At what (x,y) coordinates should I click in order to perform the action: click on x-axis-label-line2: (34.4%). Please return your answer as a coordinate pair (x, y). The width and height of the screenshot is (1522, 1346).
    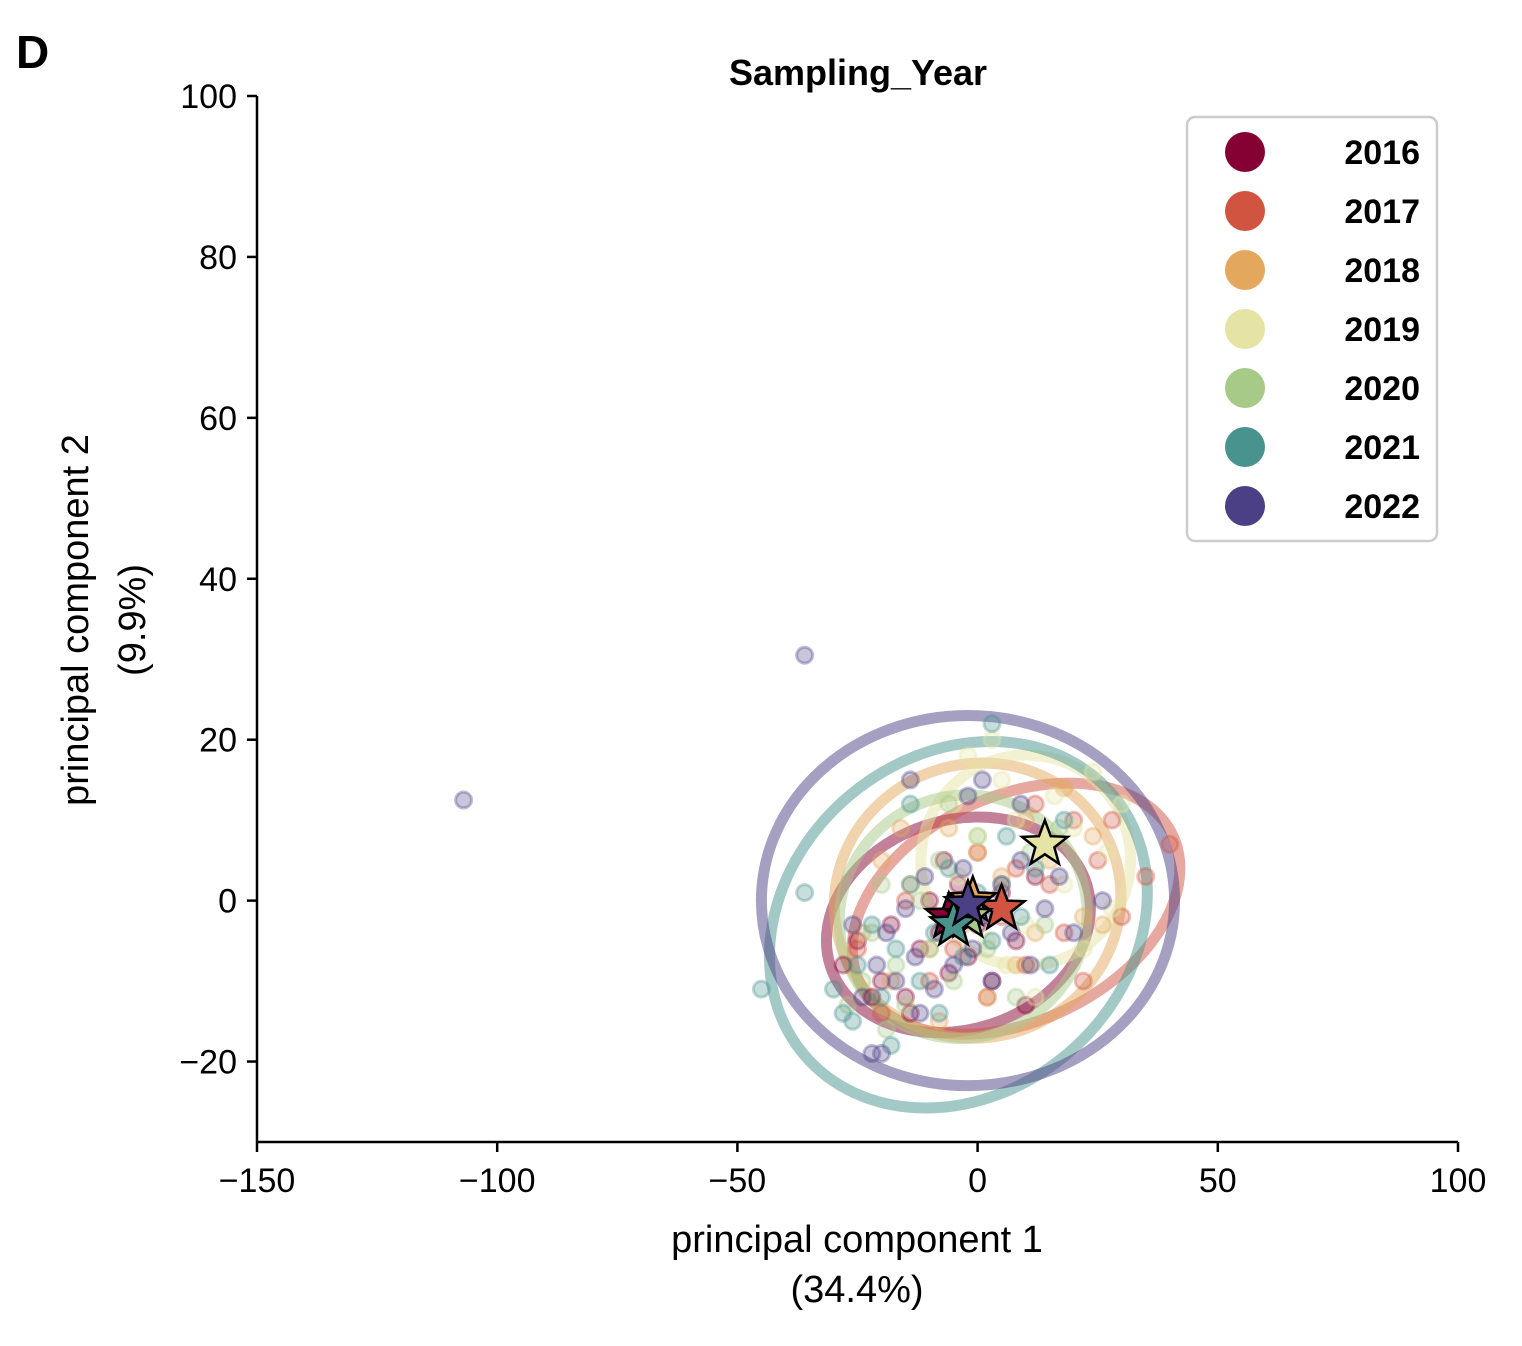
    Looking at the image, I should click on (856, 1290).